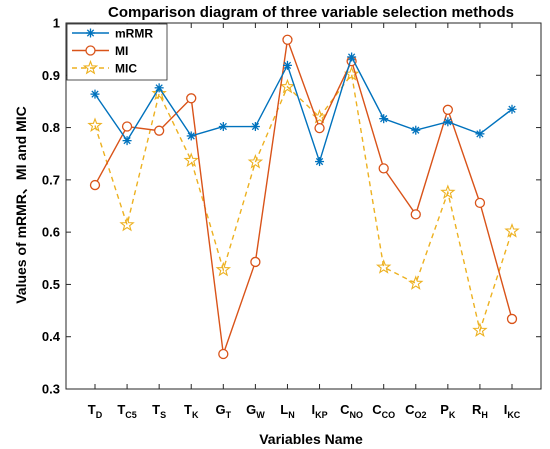 The width and height of the screenshot is (550, 449). I want to click on x-tick-label: IKC, so click(512, 411).